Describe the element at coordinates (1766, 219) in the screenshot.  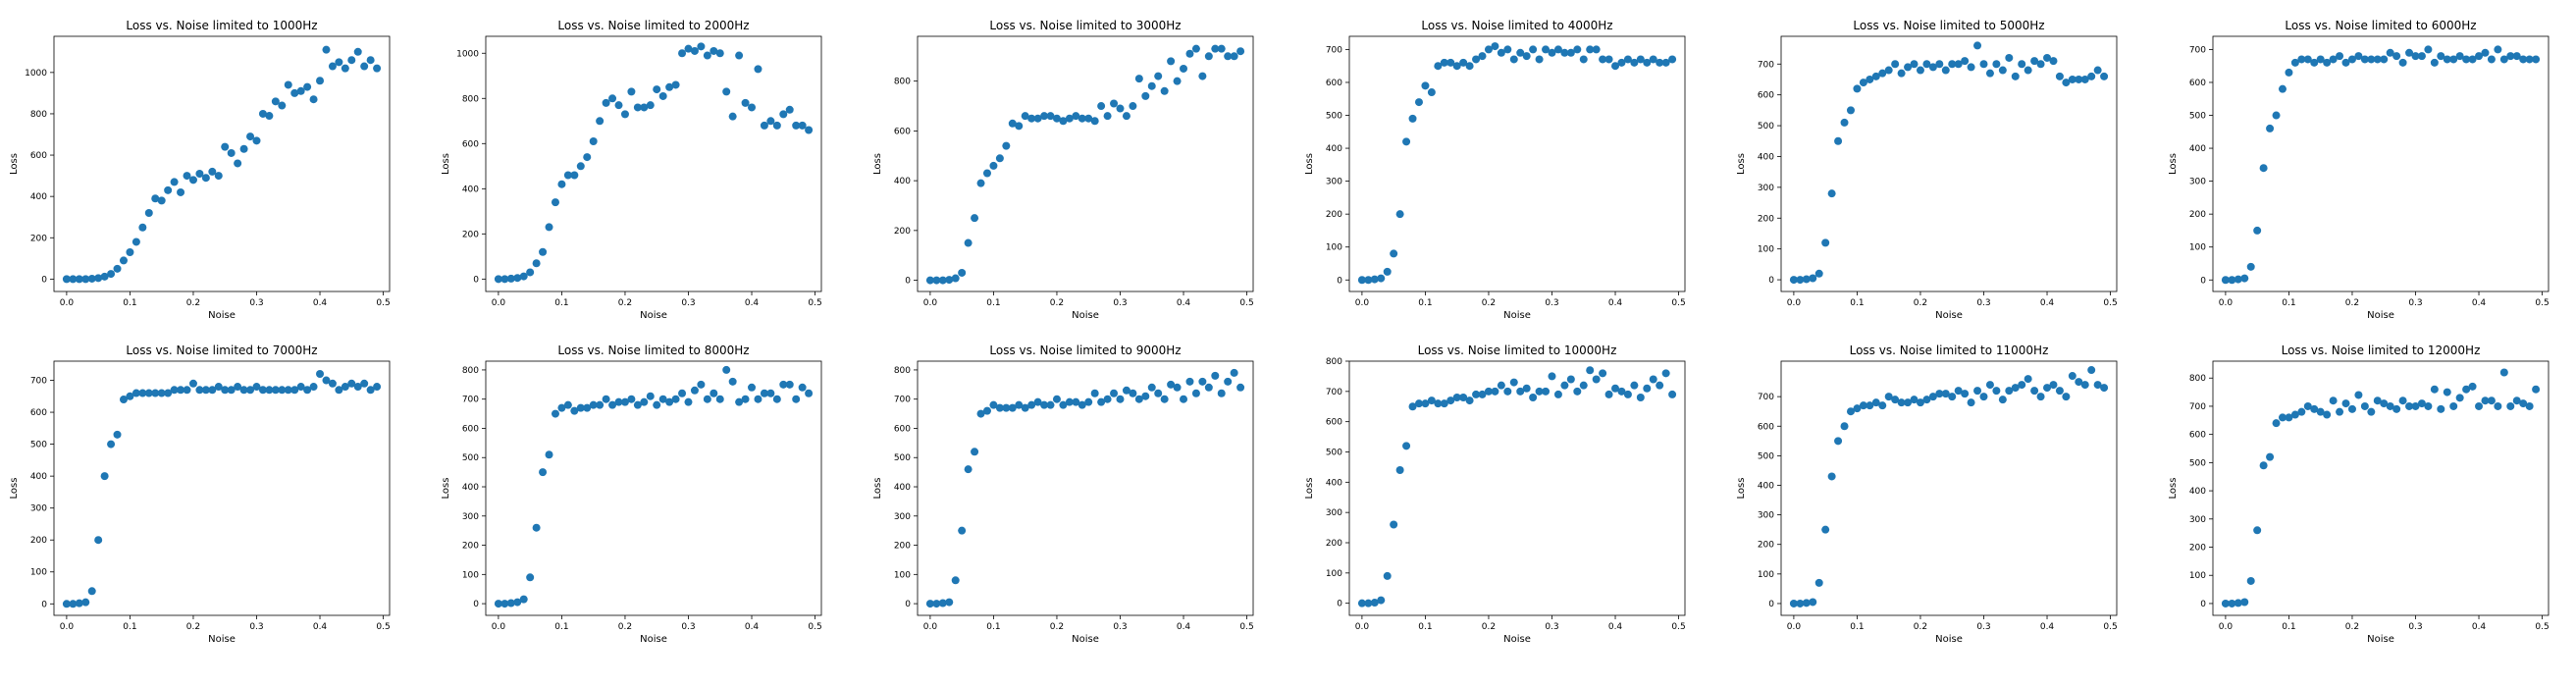
I see `y-tick-label: 200` at that location.